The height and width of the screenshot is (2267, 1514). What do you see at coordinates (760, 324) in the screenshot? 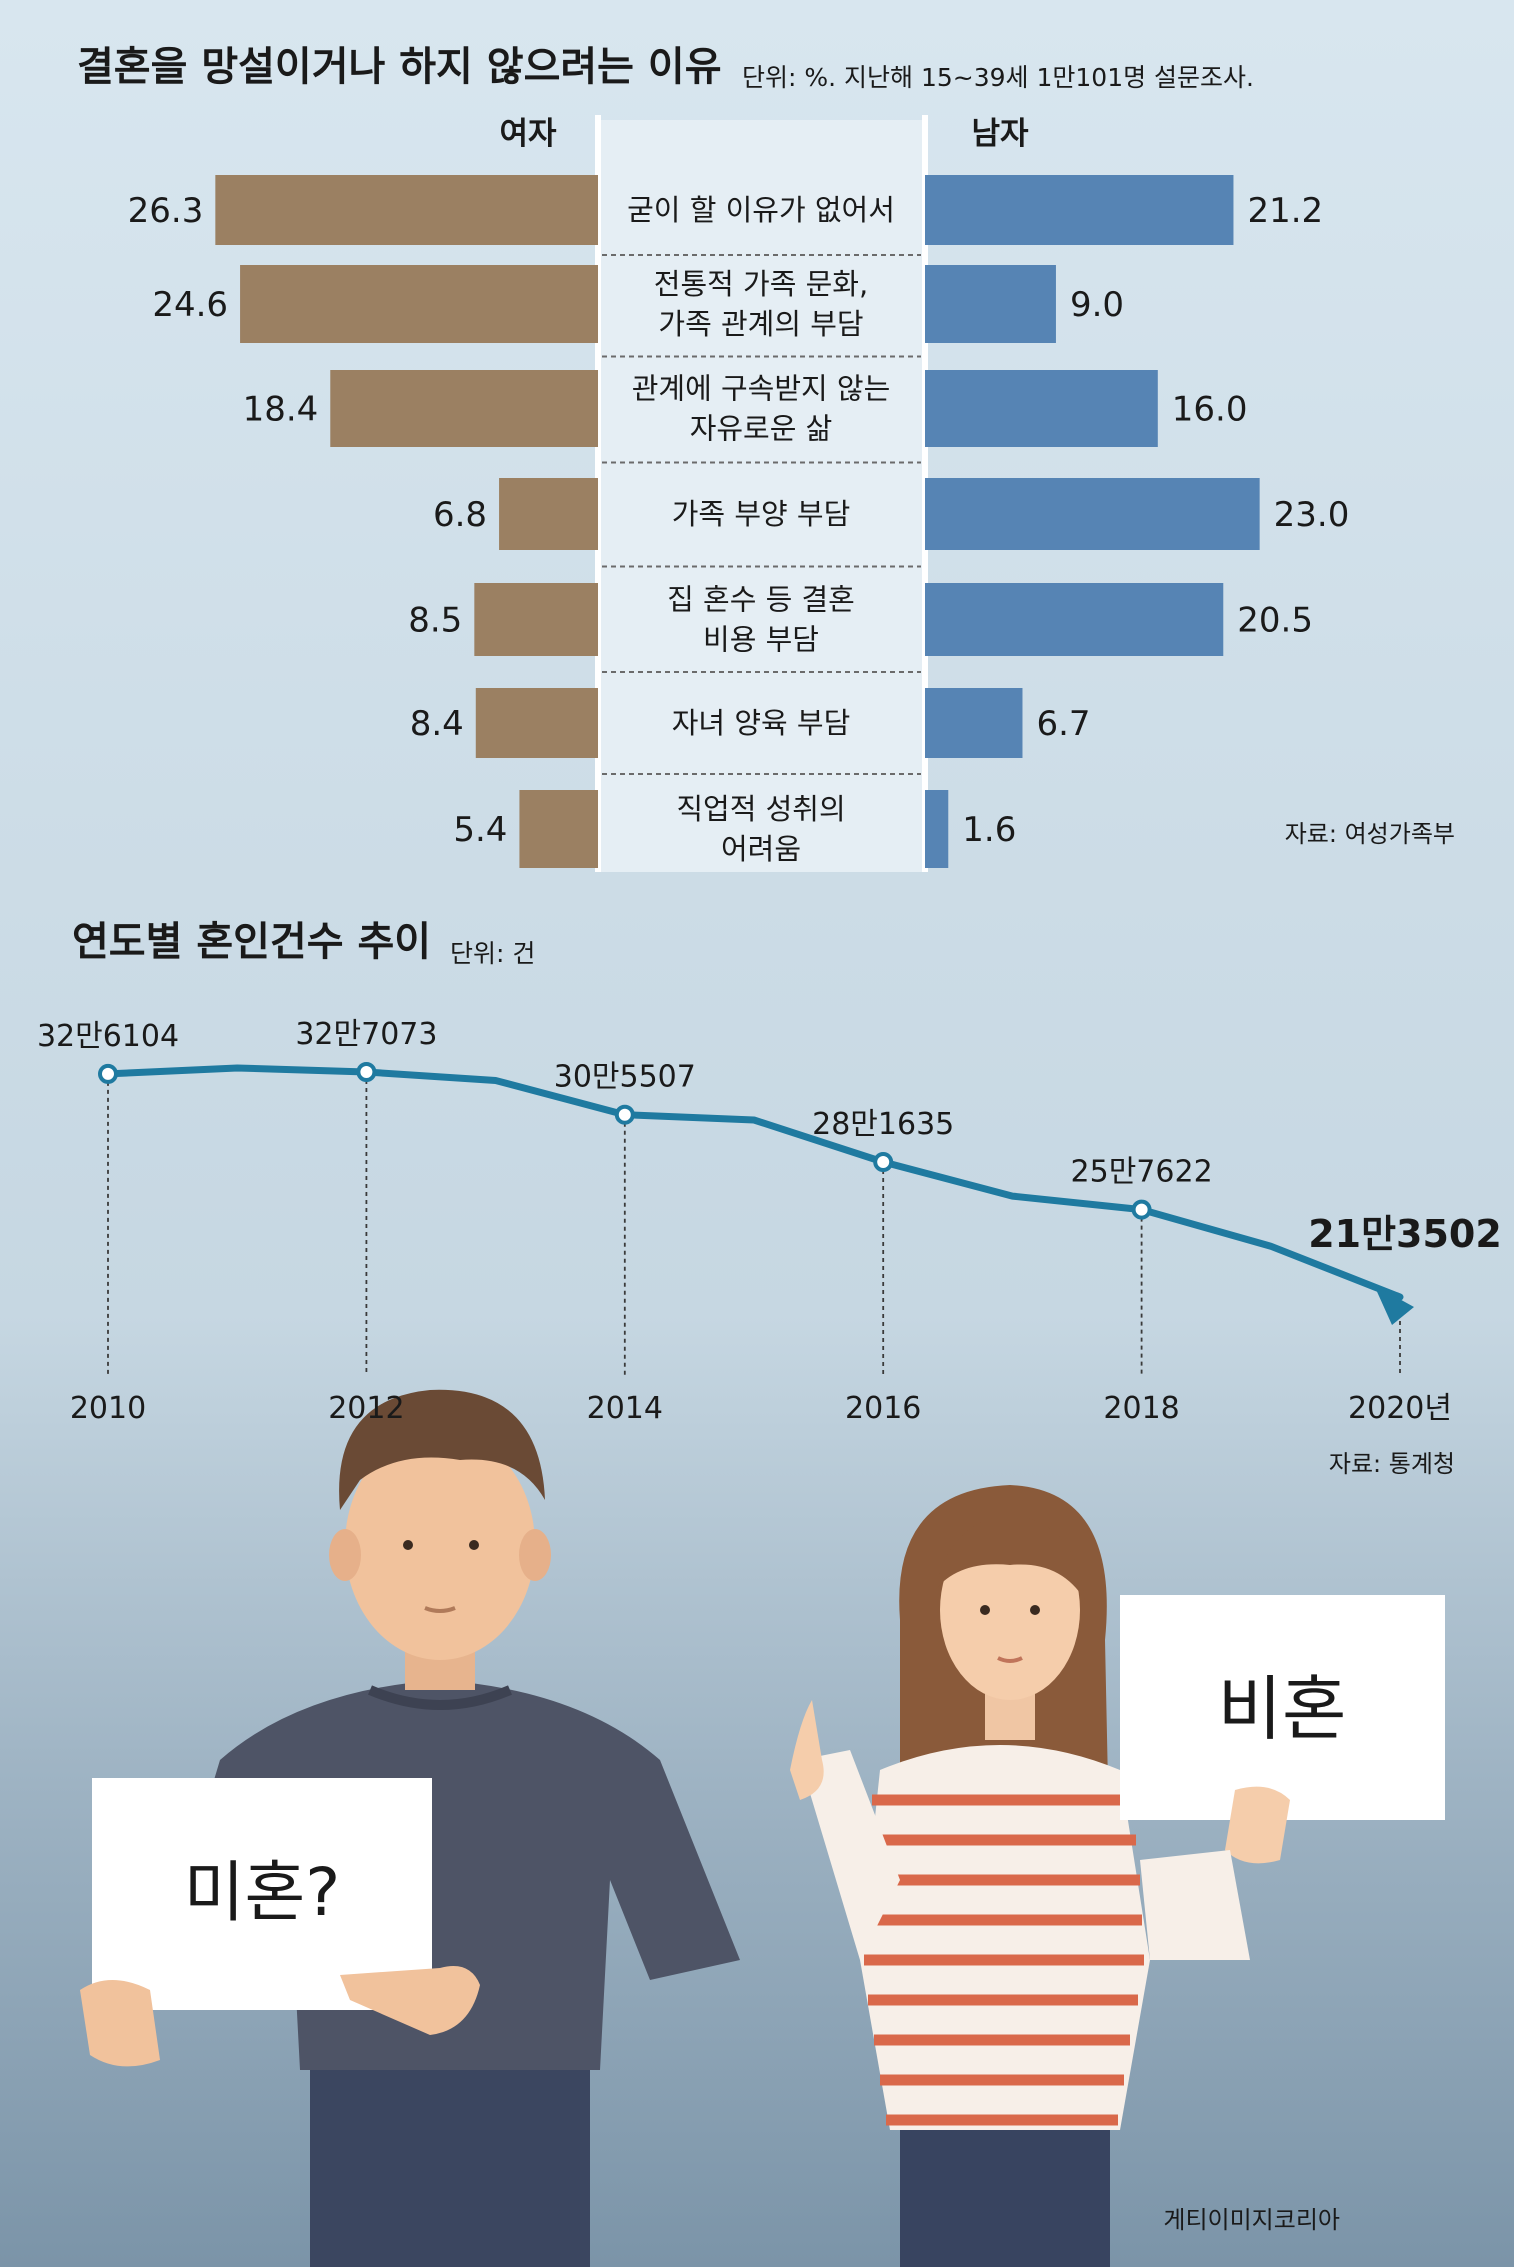
I see `category-label: 가족 관계의 부담` at bounding box center [760, 324].